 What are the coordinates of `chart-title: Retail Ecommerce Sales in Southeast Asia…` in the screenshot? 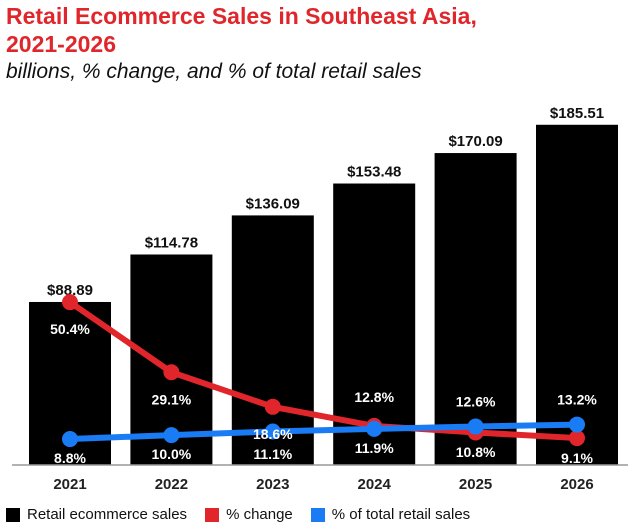 It's located at (241, 30).